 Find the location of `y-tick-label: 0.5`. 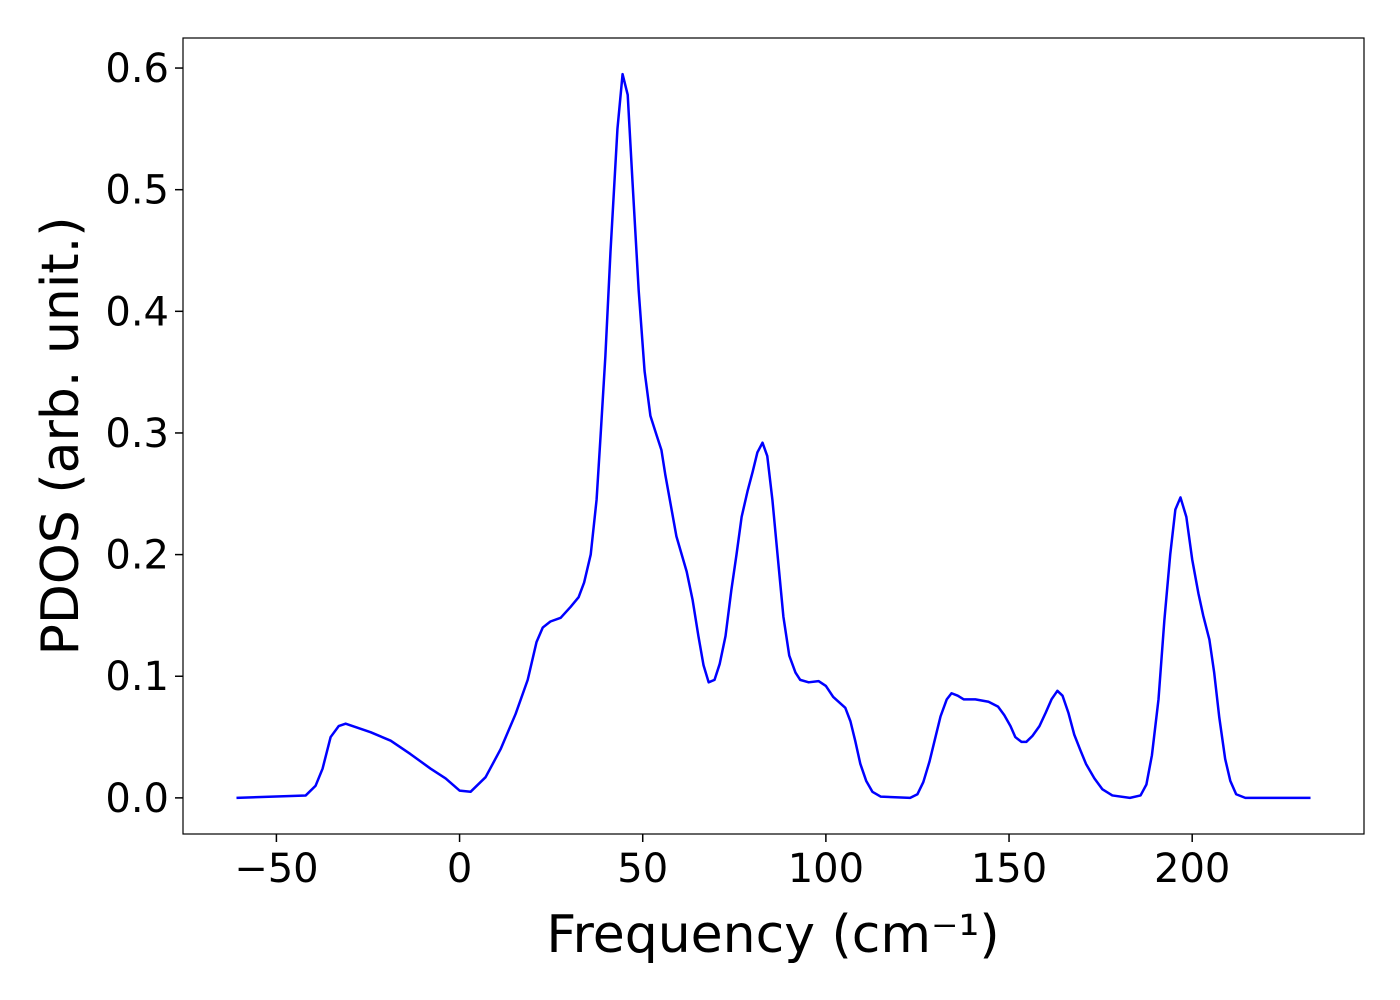

y-tick-label: 0.5 is located at coordinates (137, 191).